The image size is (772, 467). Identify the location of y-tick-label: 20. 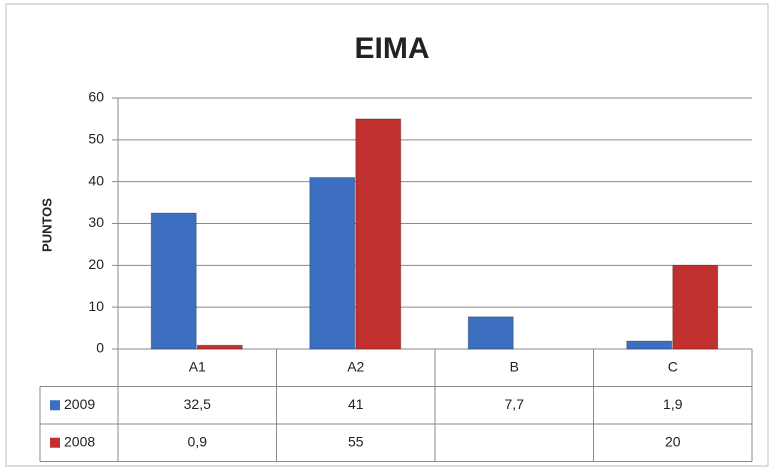
(96, 264).